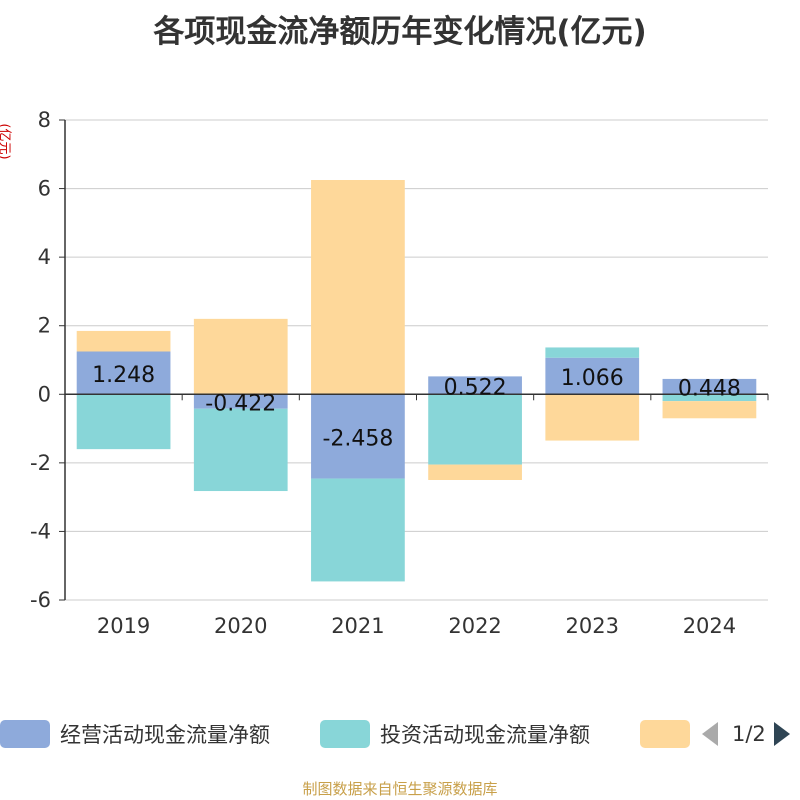 Image resolution: width=800 pixels, height=800 pixels. Describe the element at coordinates (782, 734) in the screenshot. I see `legend-next-arrow-icon` at that location.